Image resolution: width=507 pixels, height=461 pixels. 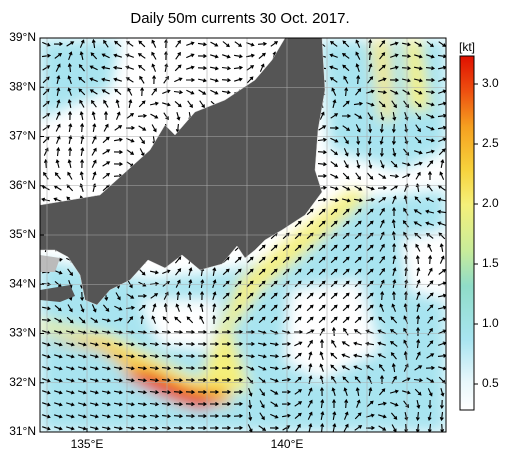 I want to click on colorbar-unit: [kt], so click(x=467, y=47).